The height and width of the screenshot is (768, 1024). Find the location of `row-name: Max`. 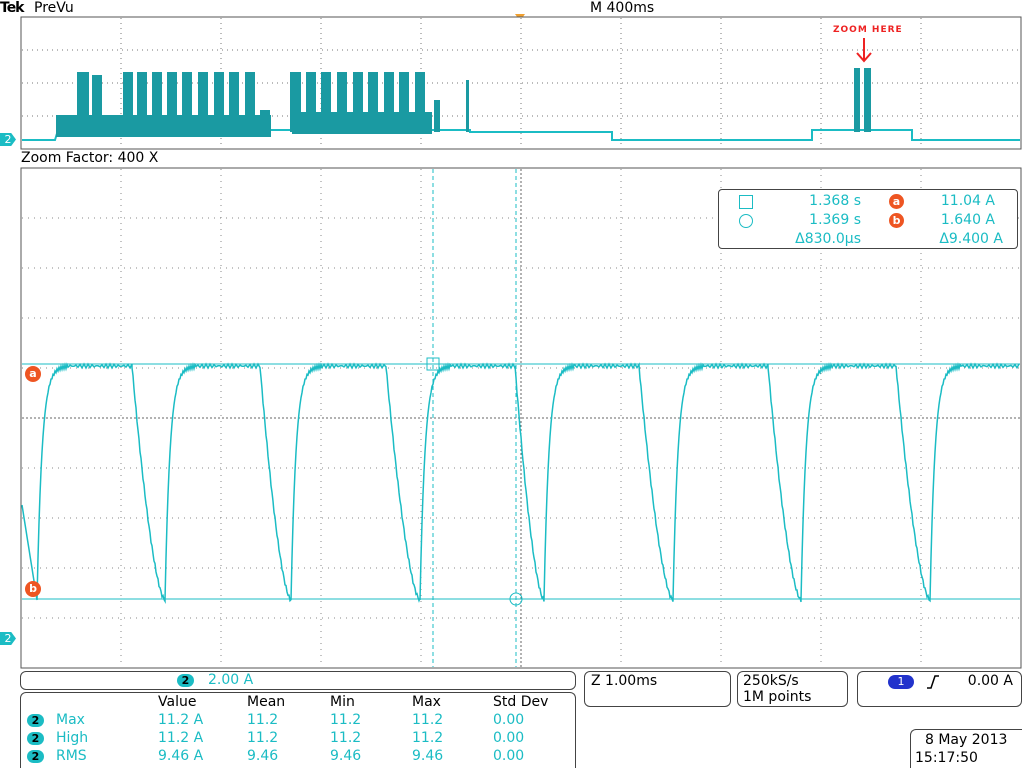

row-name: Max is located at coordinates (70, 720).